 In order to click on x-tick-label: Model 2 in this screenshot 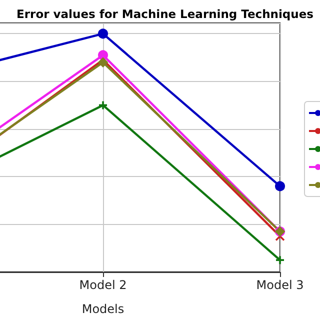, I will do `click(103, 285)`.